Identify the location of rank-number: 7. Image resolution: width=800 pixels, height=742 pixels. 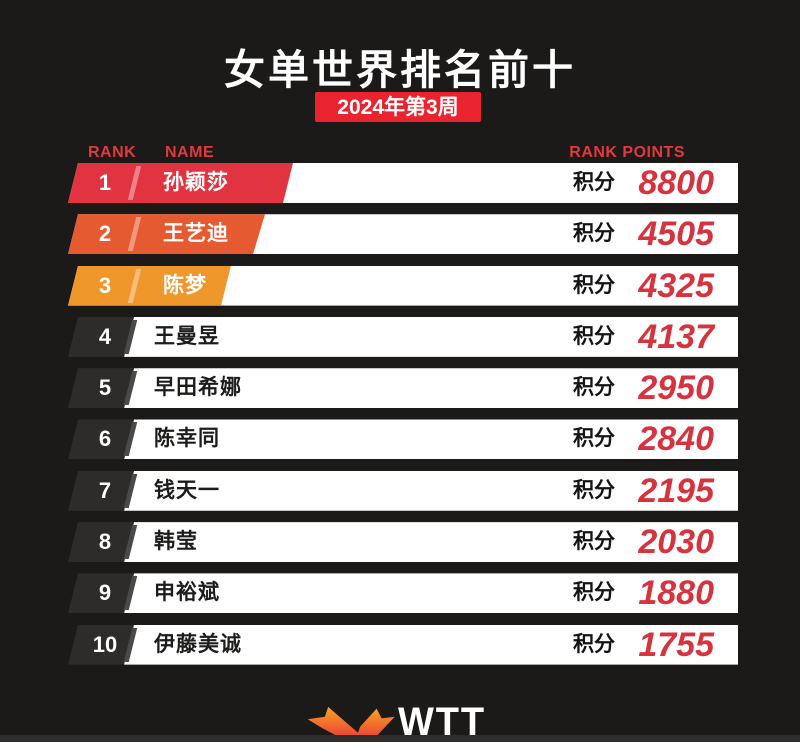
(105, 490).